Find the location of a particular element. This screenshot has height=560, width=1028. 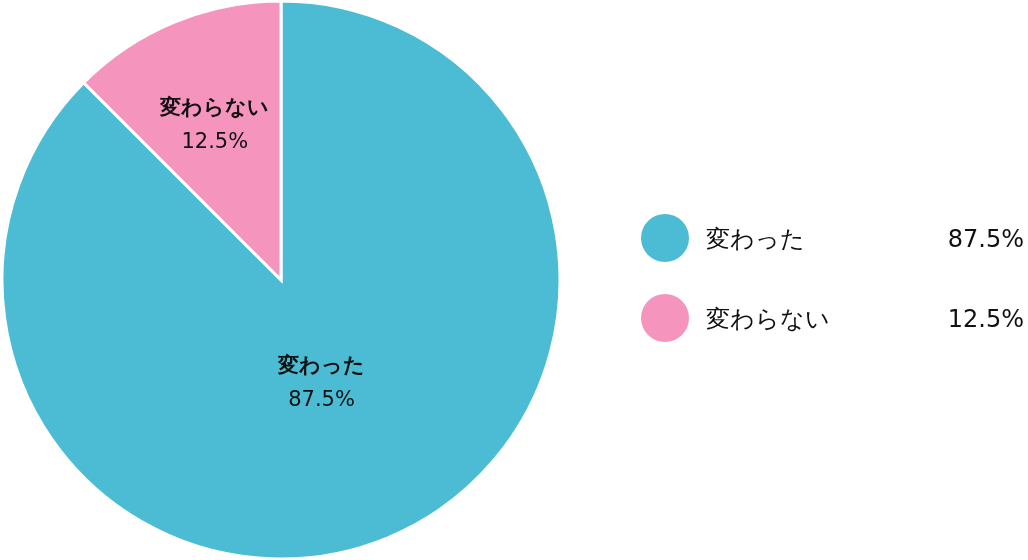

data-label: 12.5% is located at coordinates (215, 141).